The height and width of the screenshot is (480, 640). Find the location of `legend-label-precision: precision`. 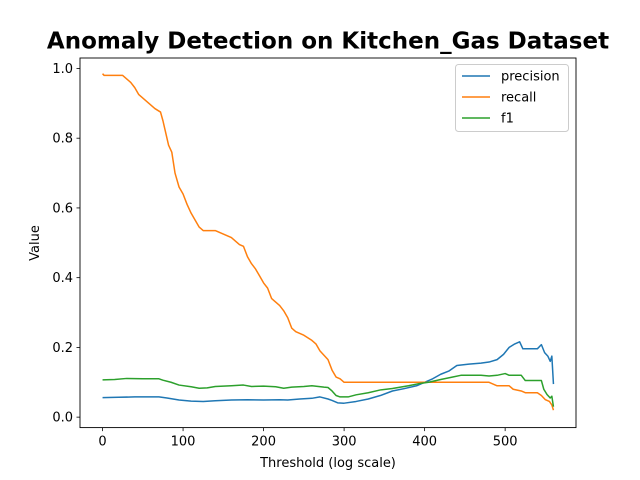

legend-label-precision: precision is located at coordinates (530, 77).